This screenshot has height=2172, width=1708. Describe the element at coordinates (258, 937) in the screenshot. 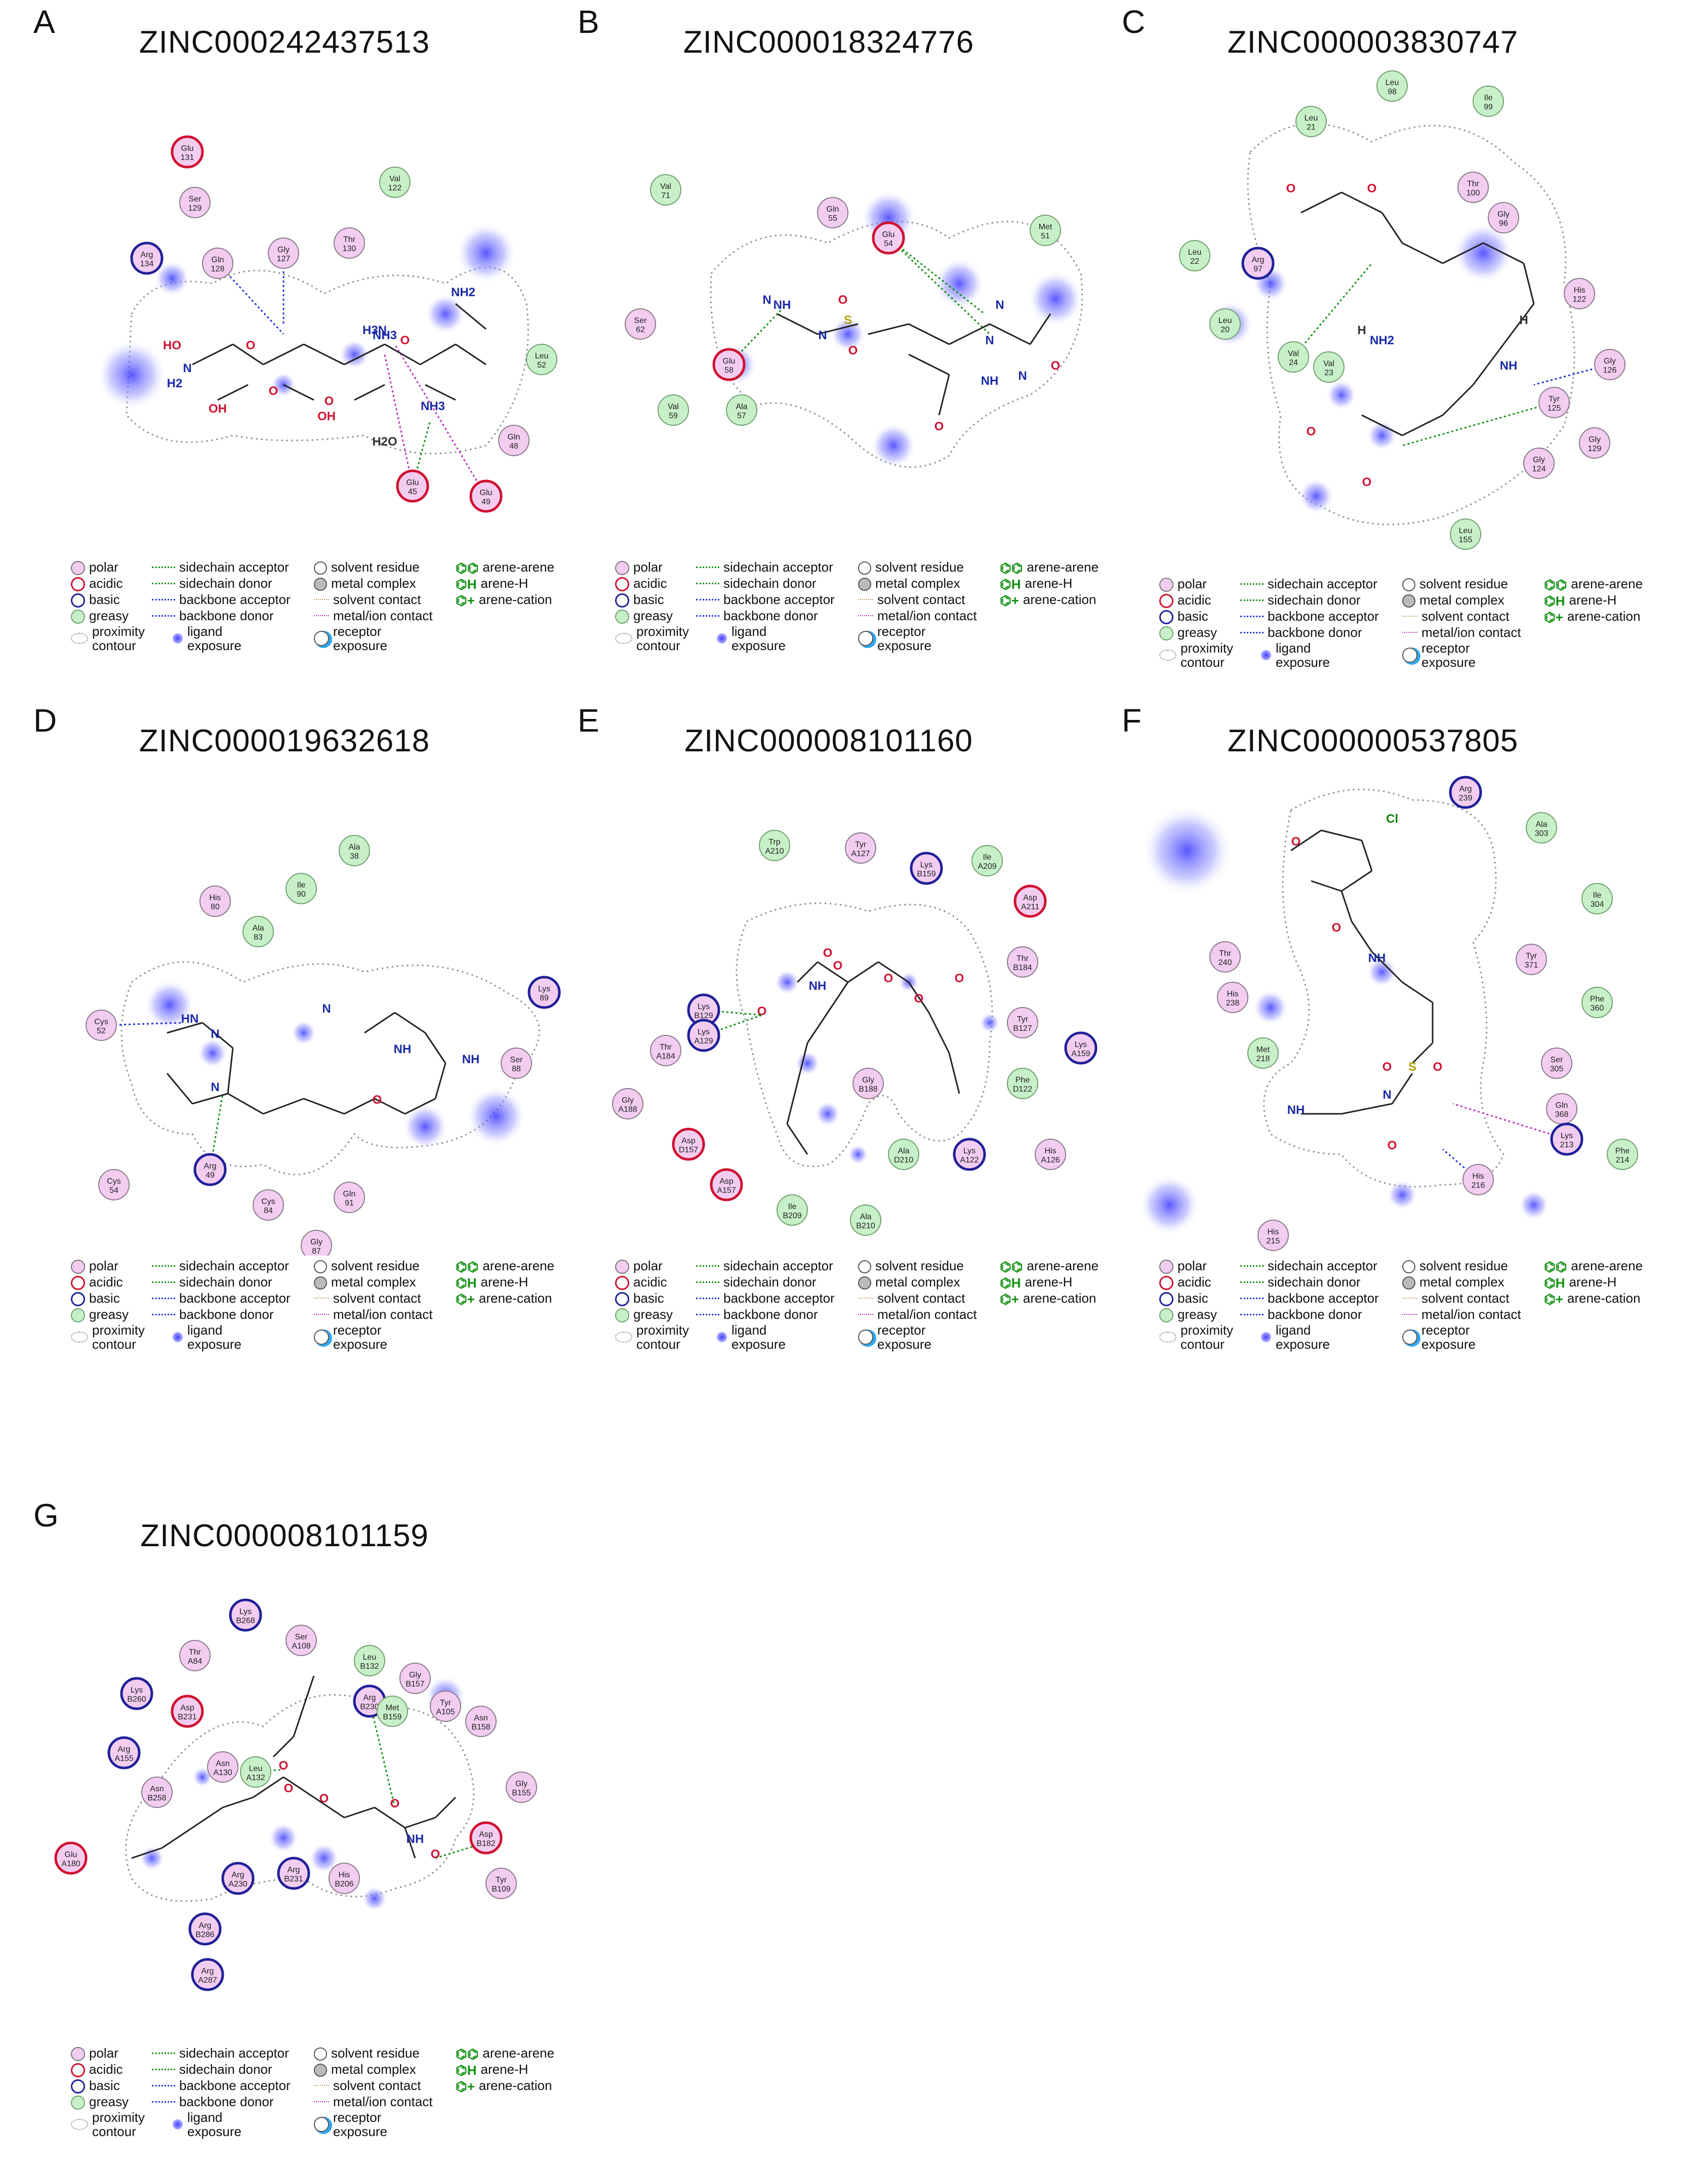

I see `residue-number: 83` at that location.